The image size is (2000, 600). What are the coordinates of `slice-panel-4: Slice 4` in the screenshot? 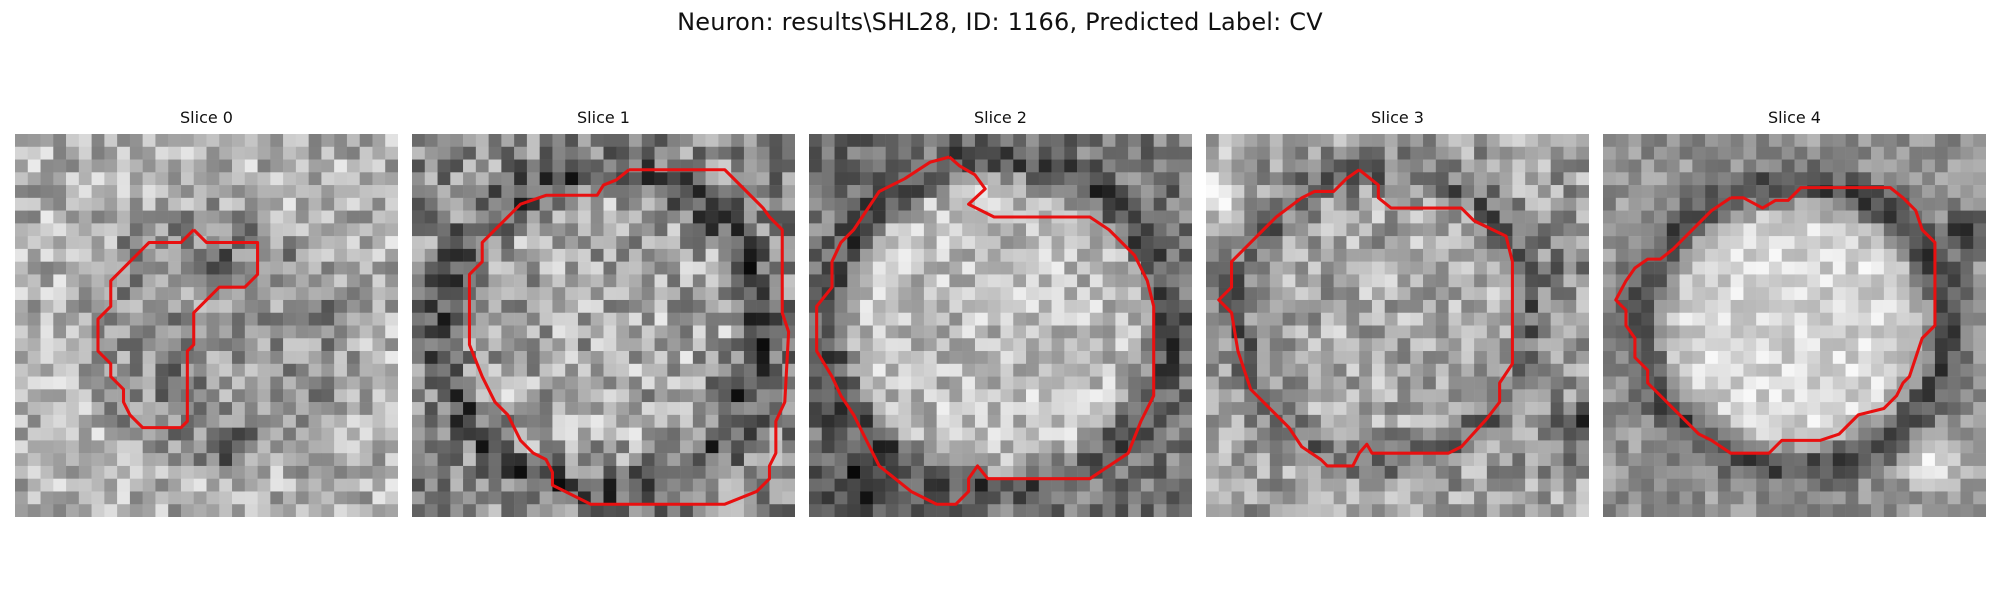 It's located at (1794, 314).